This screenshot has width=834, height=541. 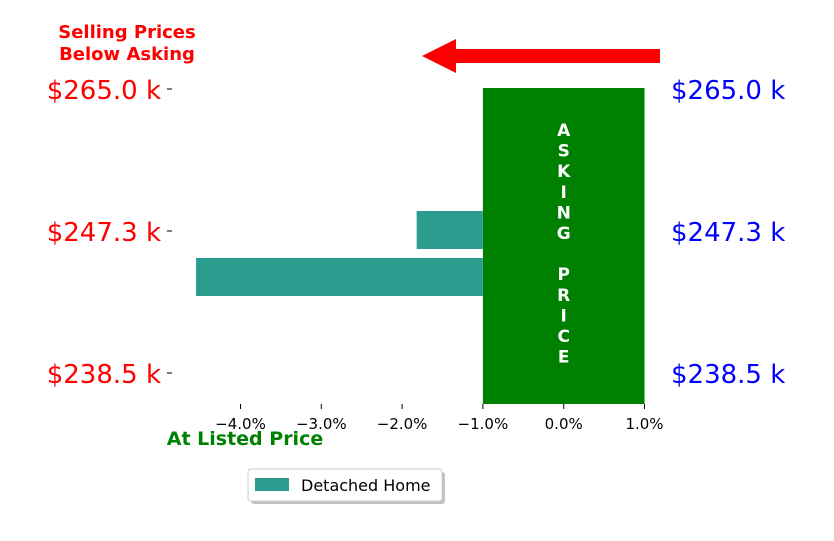 I want to click on band-label-letter: K, so click(x=564, y=172).